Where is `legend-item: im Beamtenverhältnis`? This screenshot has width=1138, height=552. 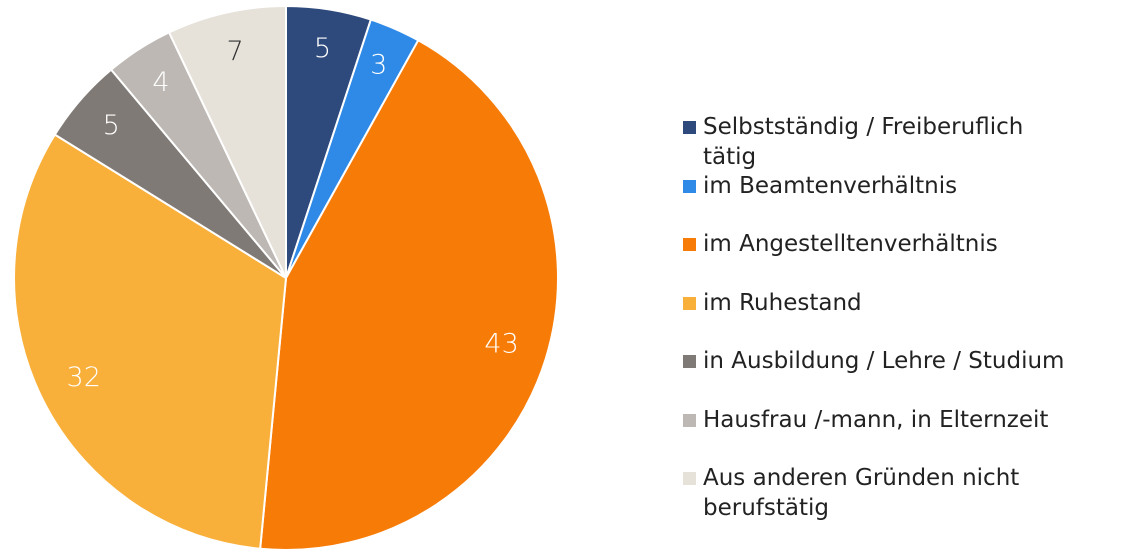
legend-item: im Beamtenverhältnis is located at coordinates (903, 200).